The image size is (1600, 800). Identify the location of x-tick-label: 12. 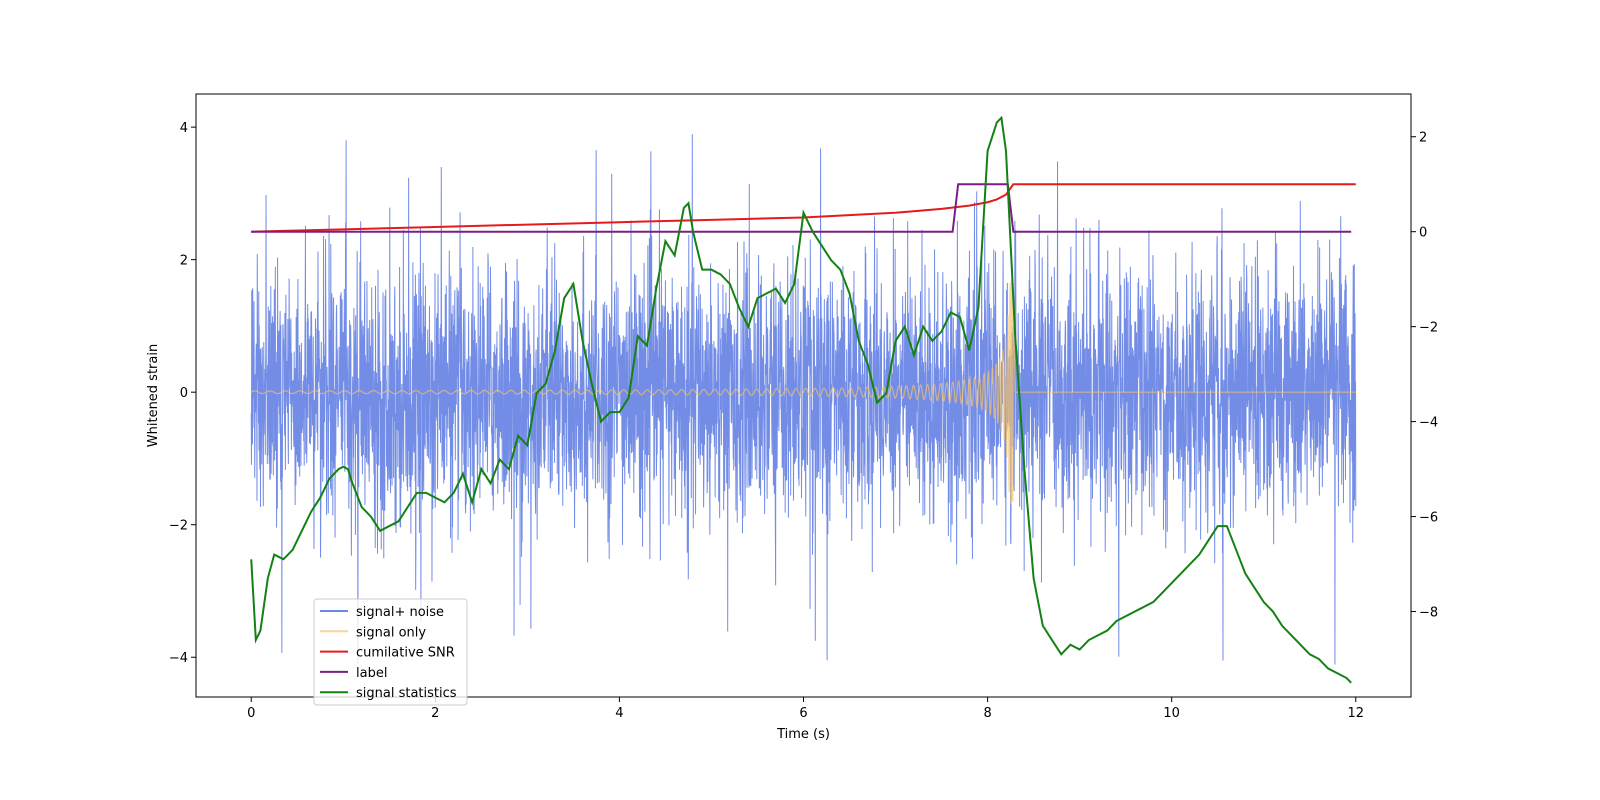
(1355, 713).